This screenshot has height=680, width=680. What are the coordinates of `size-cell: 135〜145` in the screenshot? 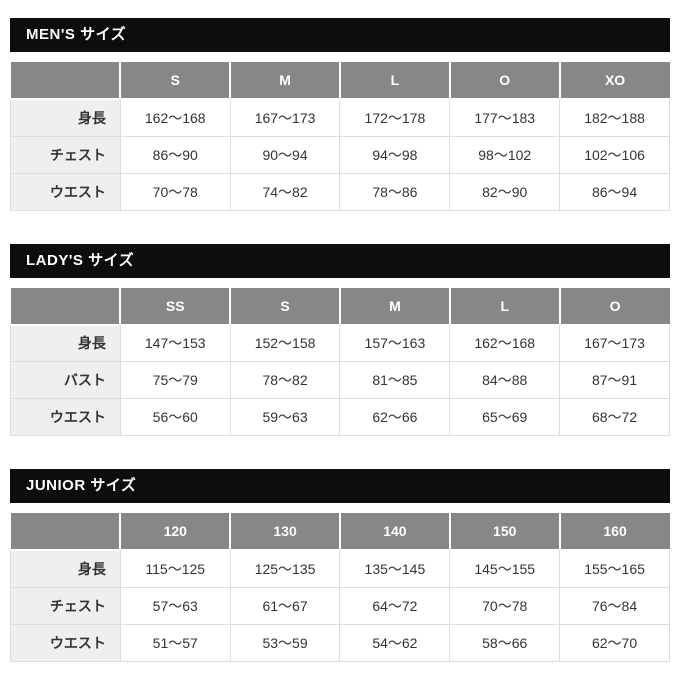 It's located at (395, 568).